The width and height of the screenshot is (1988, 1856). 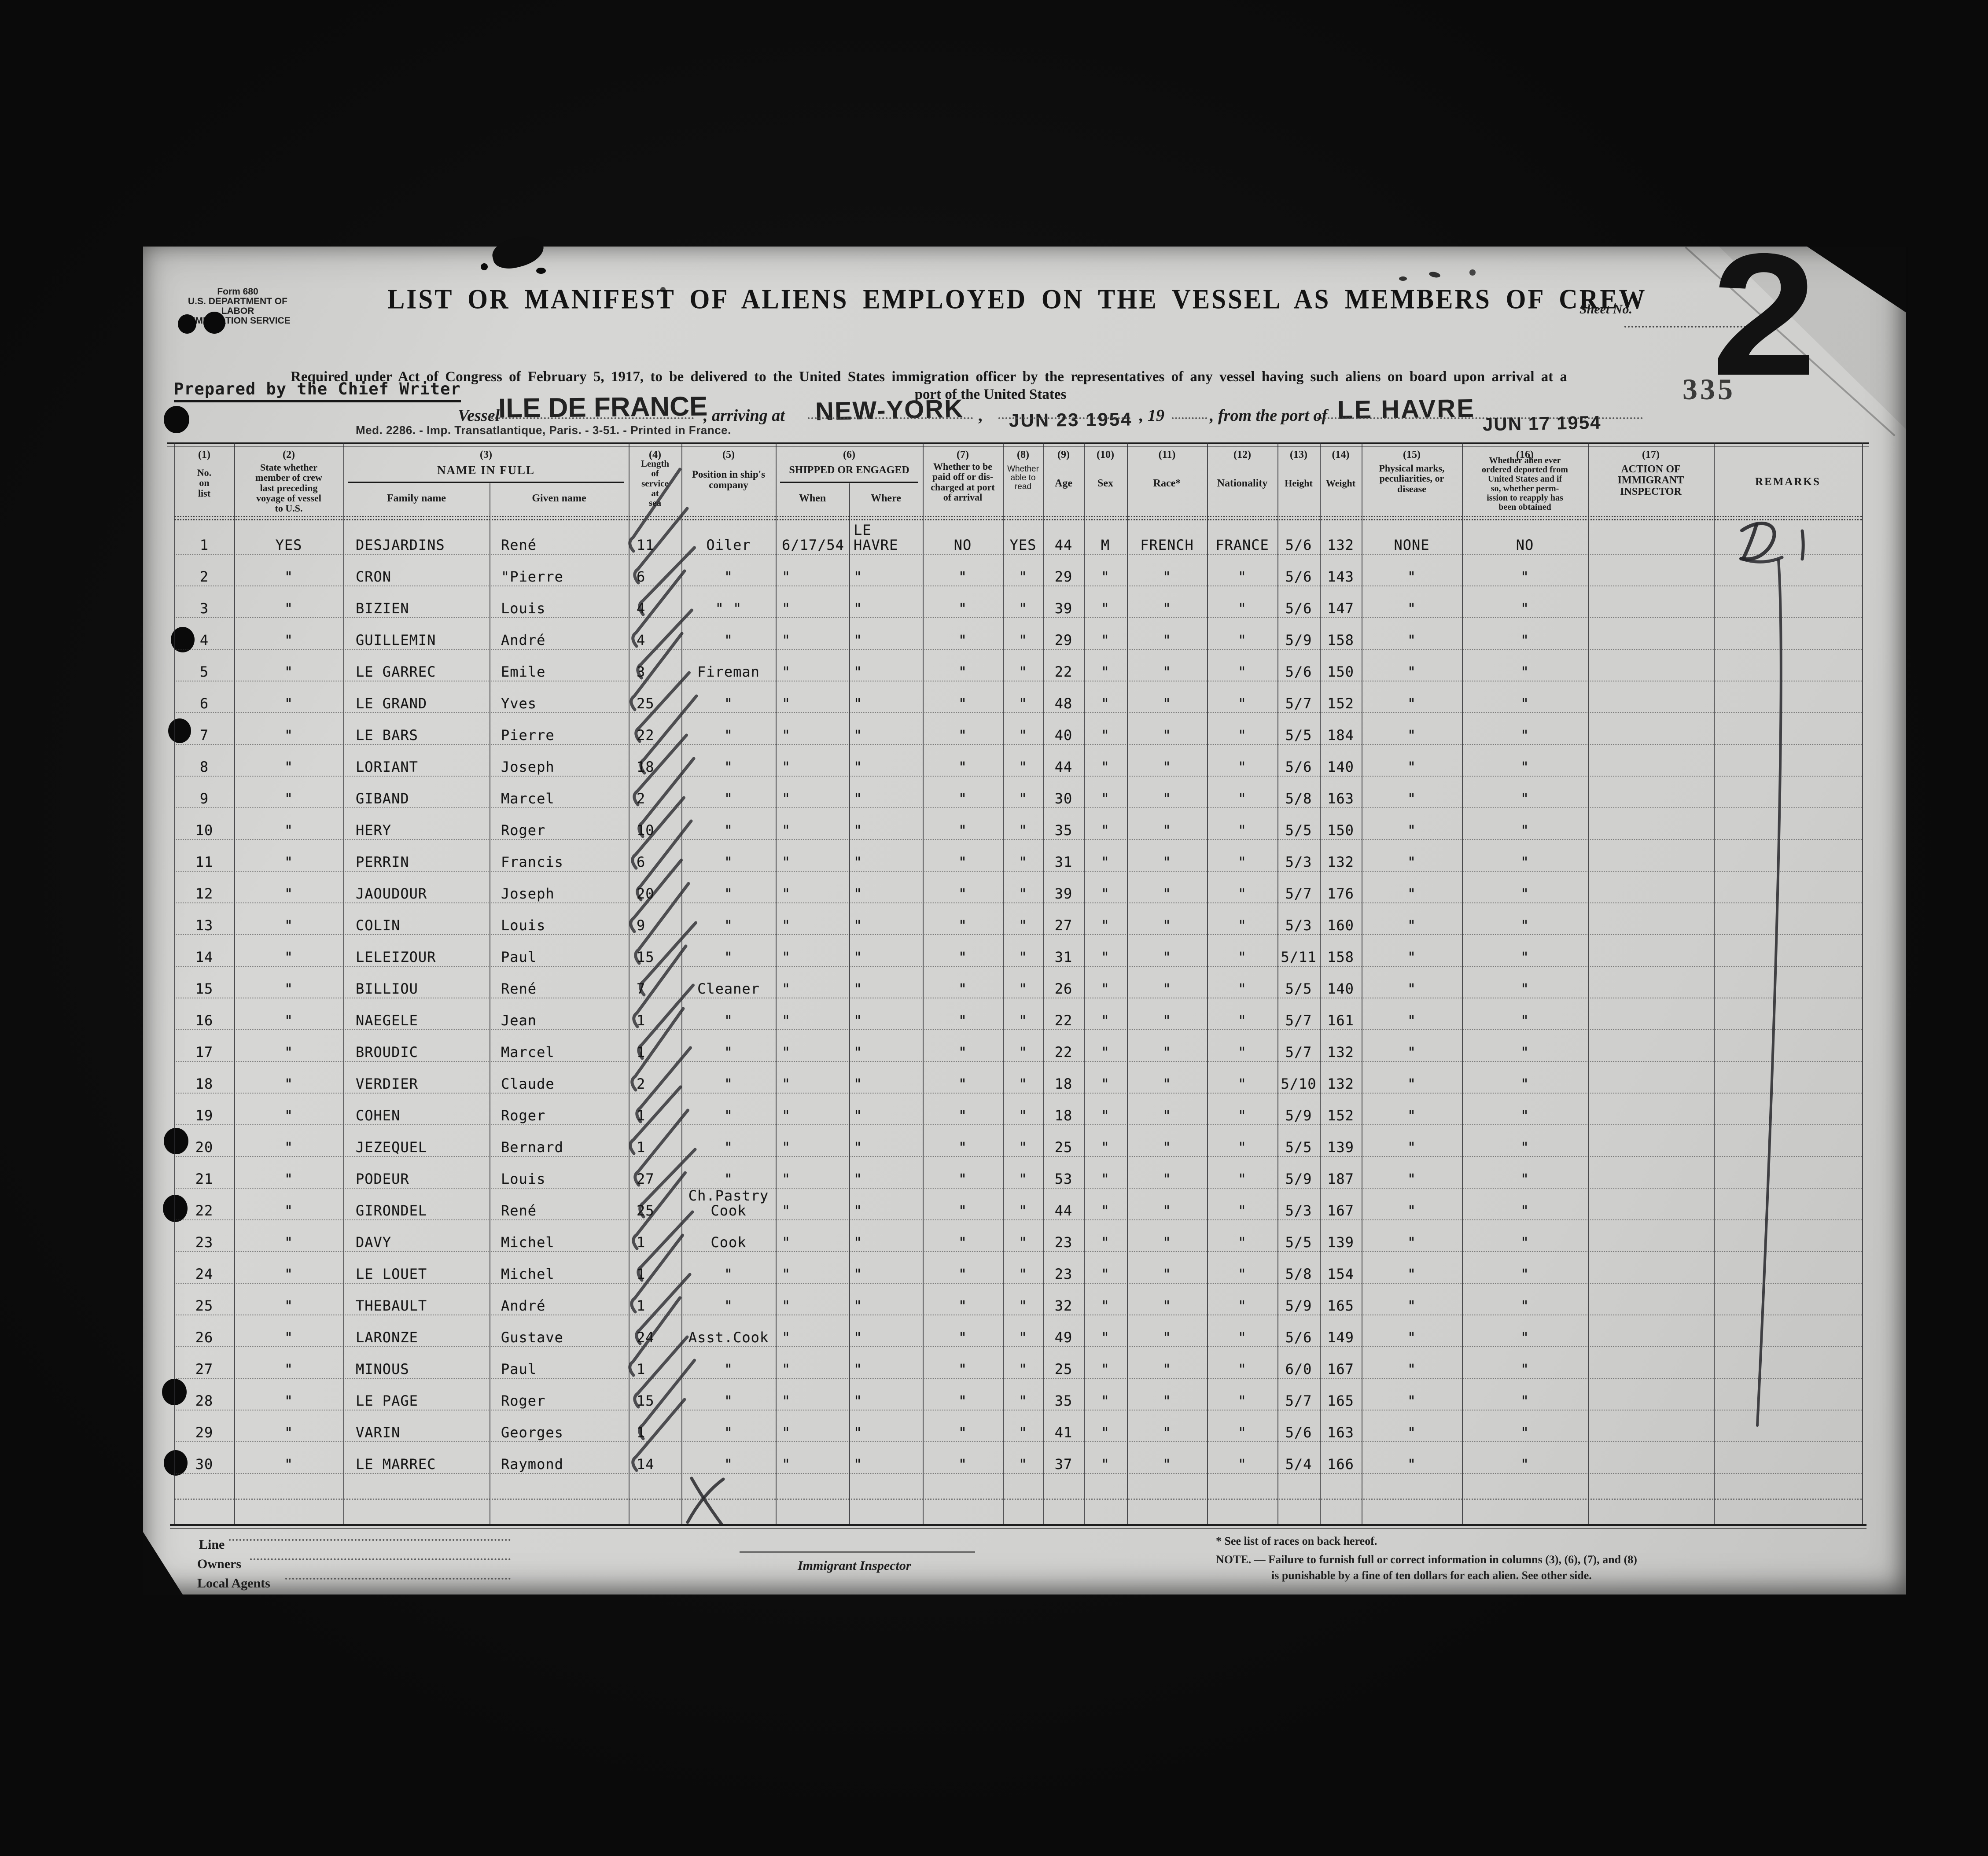 What do you see at coordinates (519, 1210) in the screenshot?
I see `cell-given_name: René` at bounding box center [519, 1210].